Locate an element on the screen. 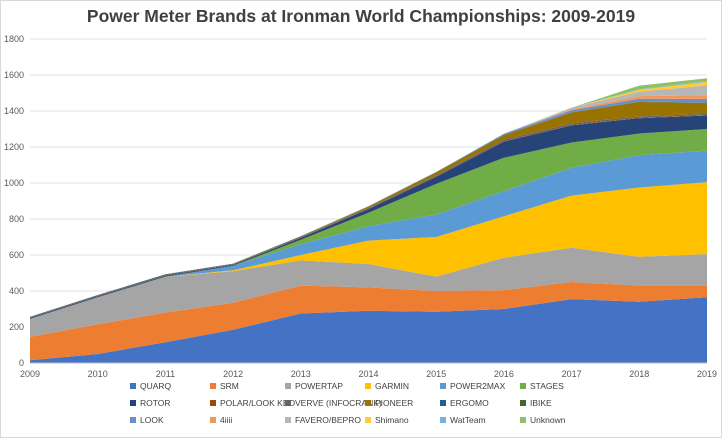 This screenshot has width=722, height=438. x-tick-label: 2014 is located at coordinates (368, 374).